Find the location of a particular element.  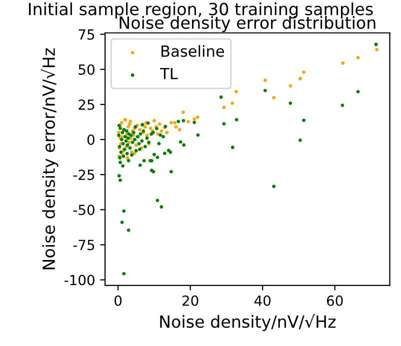

legend-label: TL is located at coordinates (169, 74).